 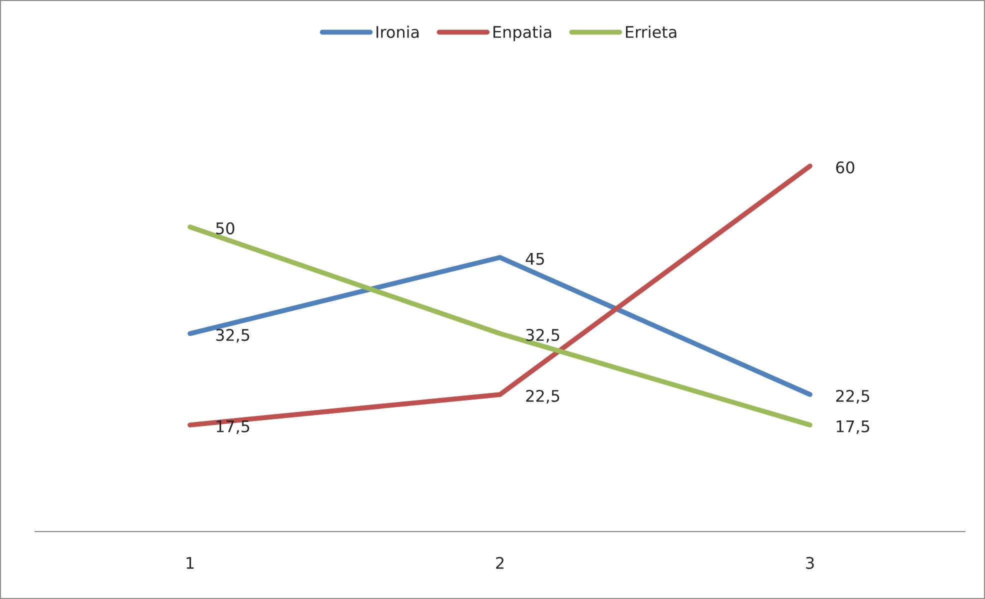 What do you see at coordinates (810, 562) in the screenshot?
I see `x-tick-label: 3` at bounding box center [810, 562].